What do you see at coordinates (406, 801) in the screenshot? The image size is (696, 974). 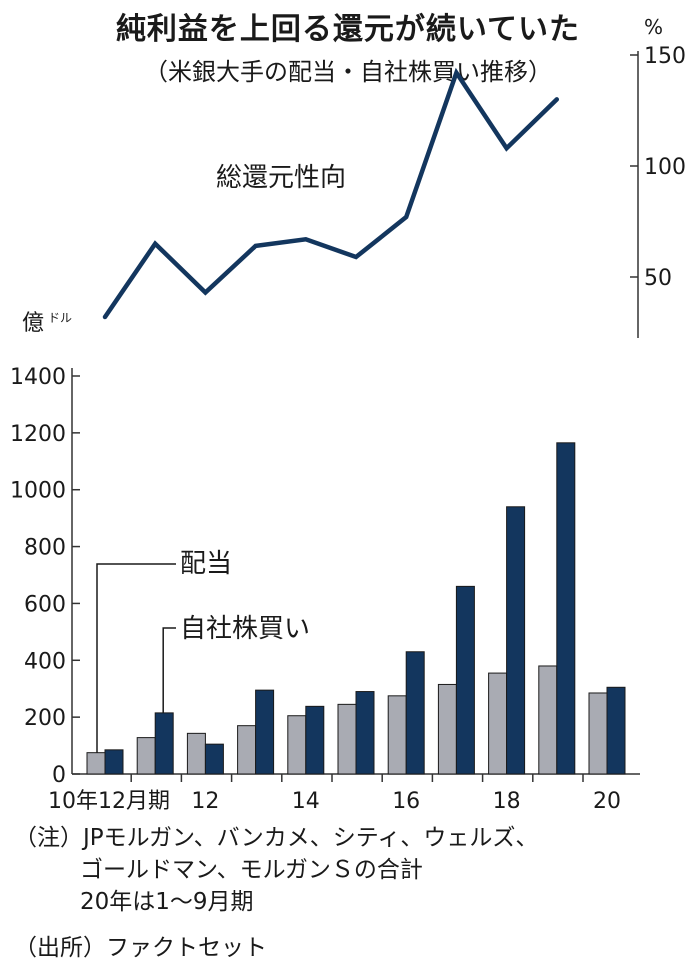 I see `bar-x-tick-label: 16` at bounding box center [406, 801].